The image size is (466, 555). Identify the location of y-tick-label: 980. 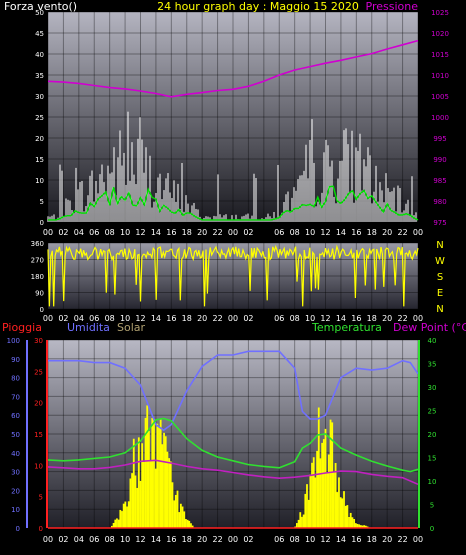
(439, 202).